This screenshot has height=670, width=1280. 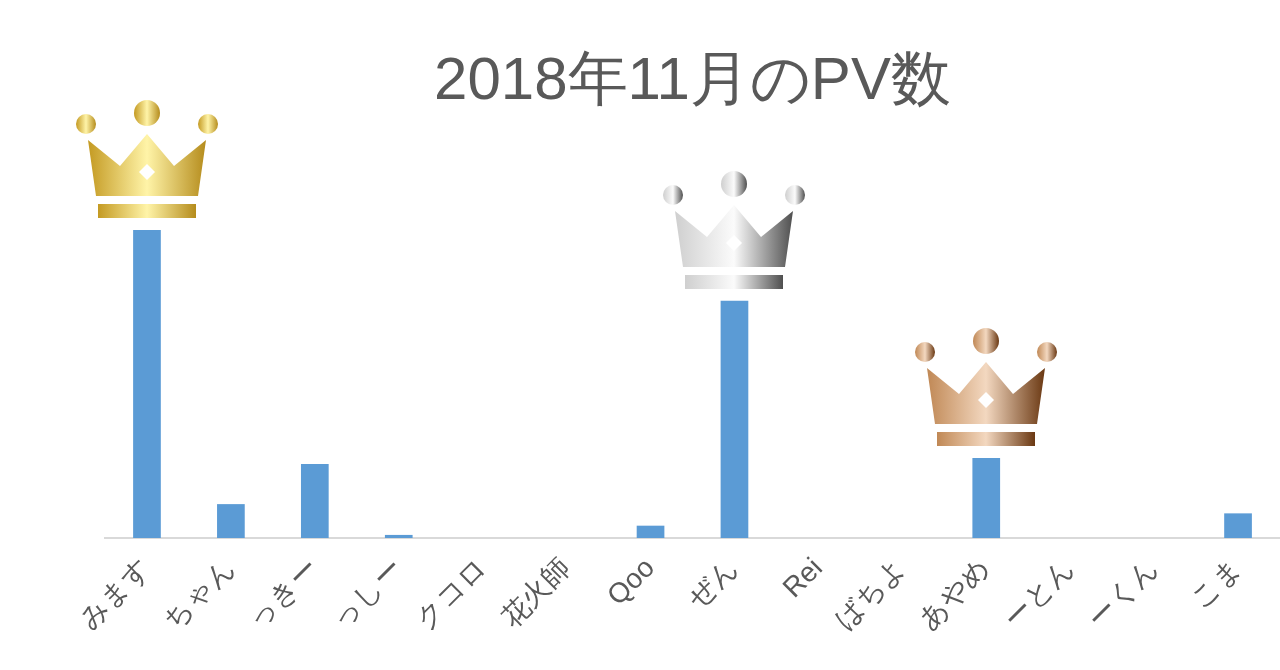 What do you see at coordinates (630, 581) in the screenshot?
I see `x-tick-label: Qoo` at bounding box center [630, 581].